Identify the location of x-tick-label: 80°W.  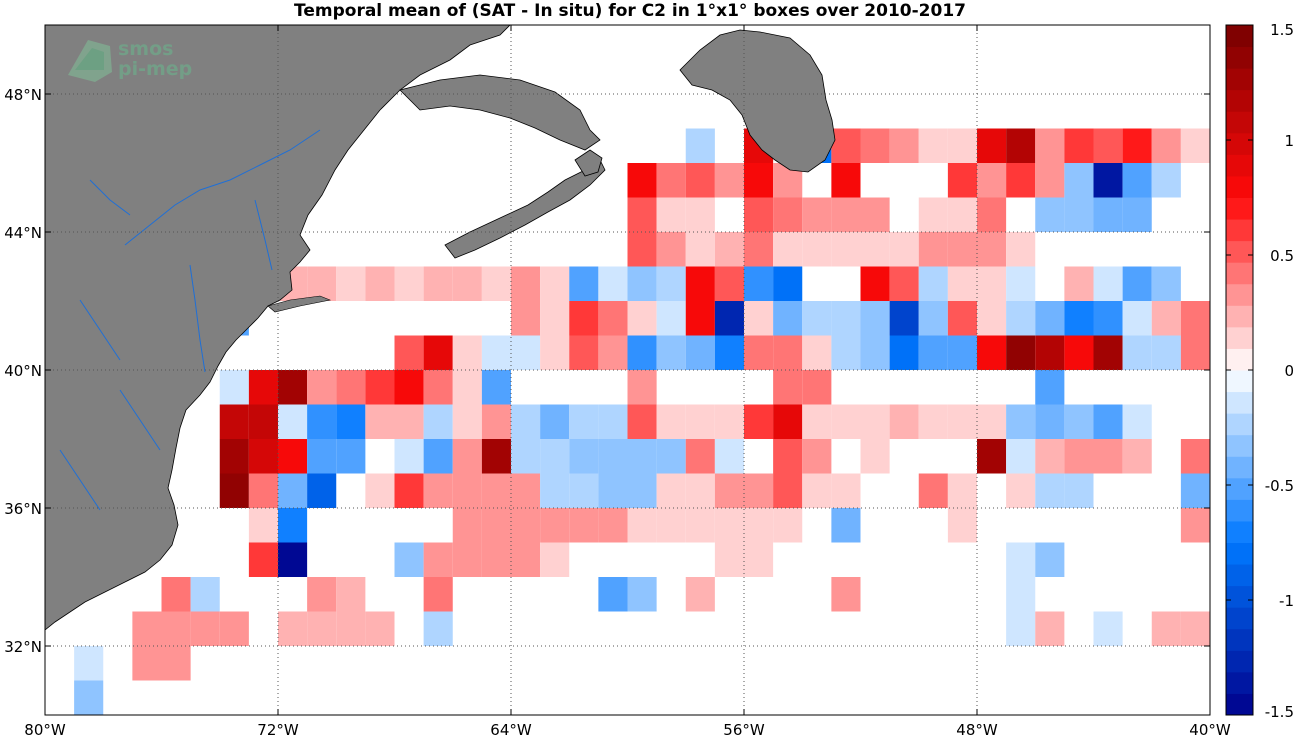
(45, 729).